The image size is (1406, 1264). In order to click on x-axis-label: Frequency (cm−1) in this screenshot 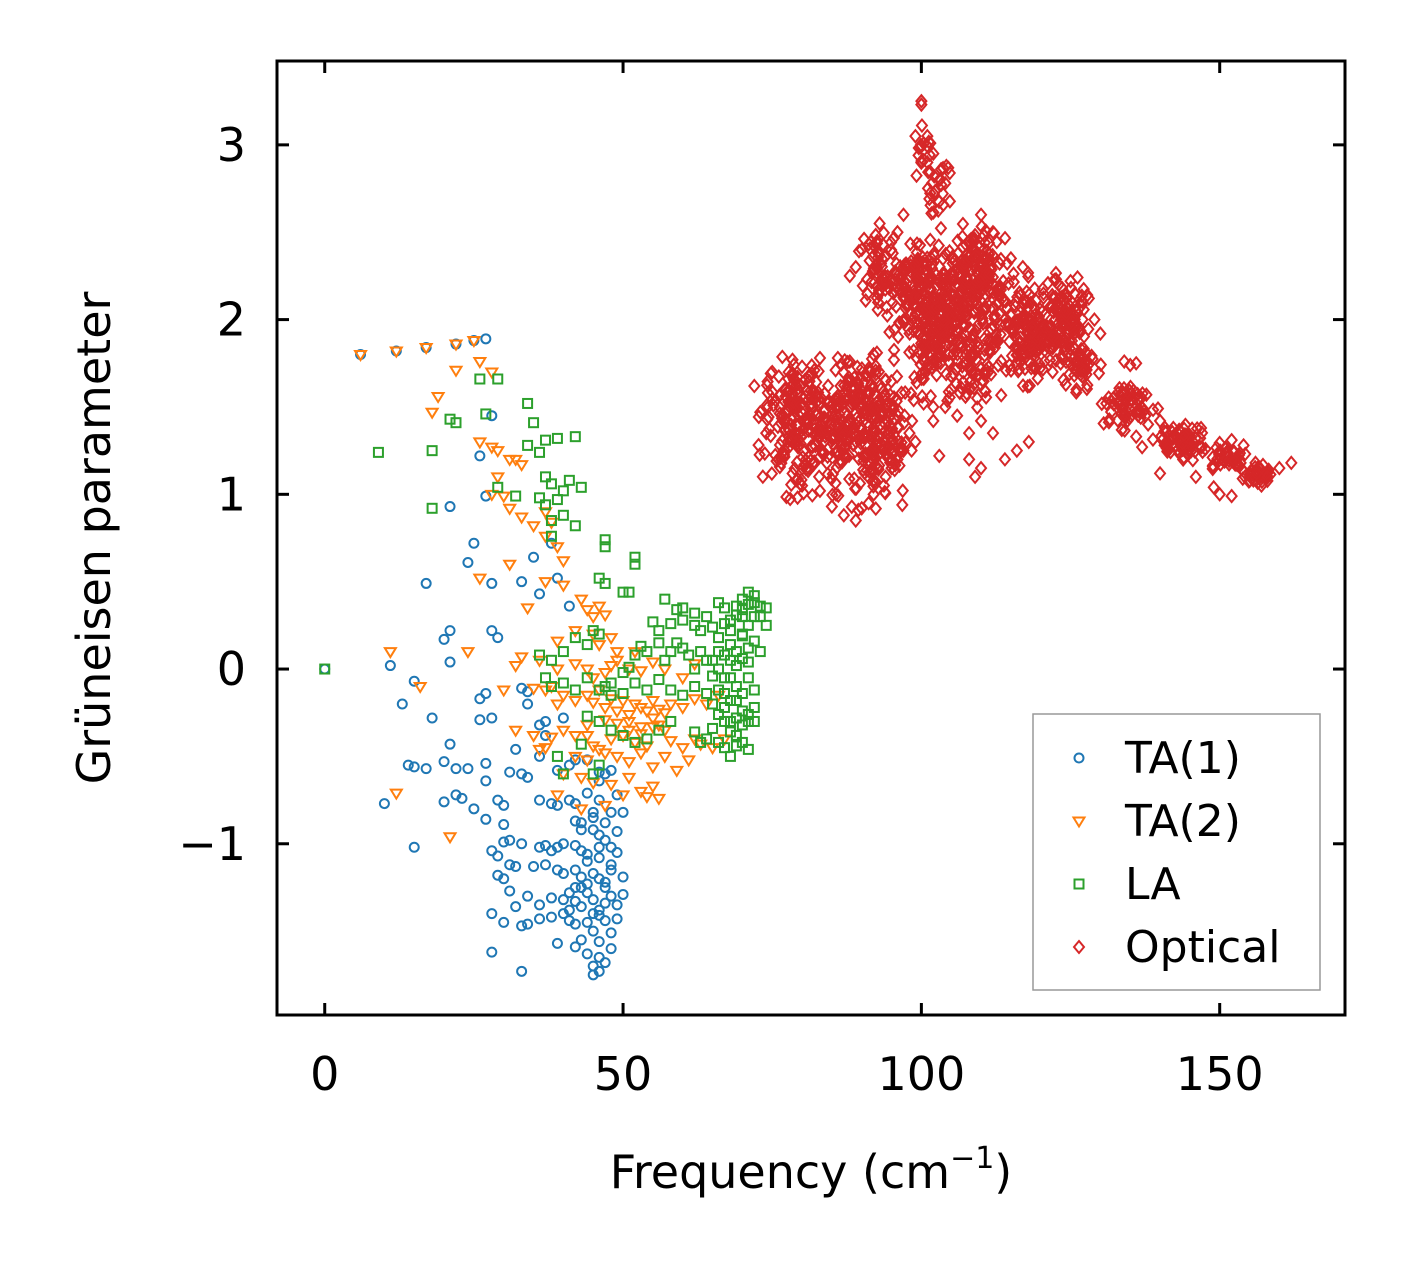, I will do `click(811, 1170)`.